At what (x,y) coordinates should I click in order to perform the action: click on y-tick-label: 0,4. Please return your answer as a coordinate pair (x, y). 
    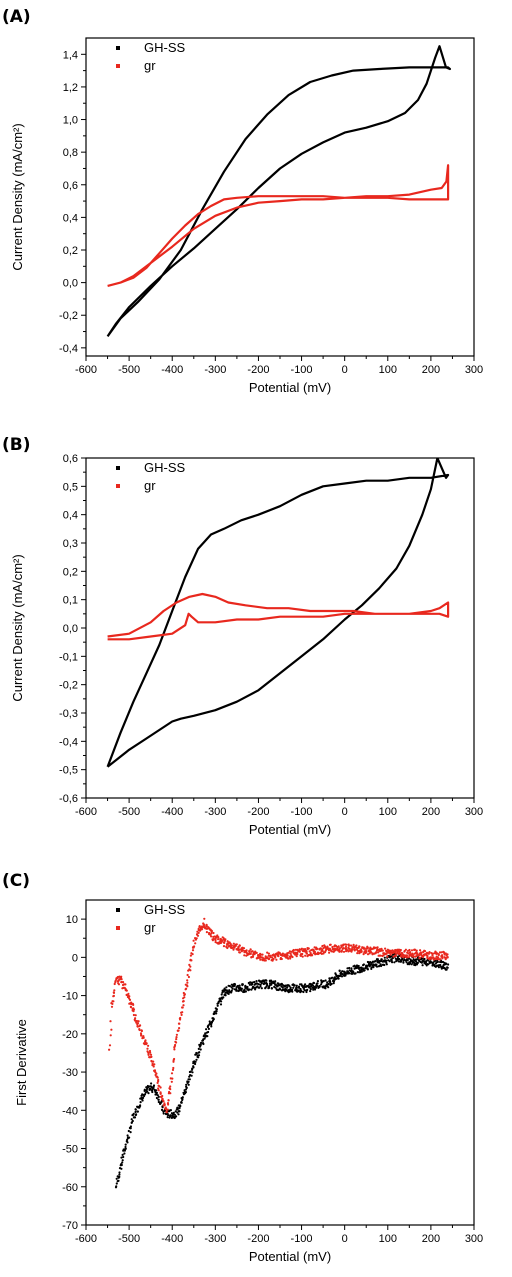
    Looking at the image, I should click on (70, 516).